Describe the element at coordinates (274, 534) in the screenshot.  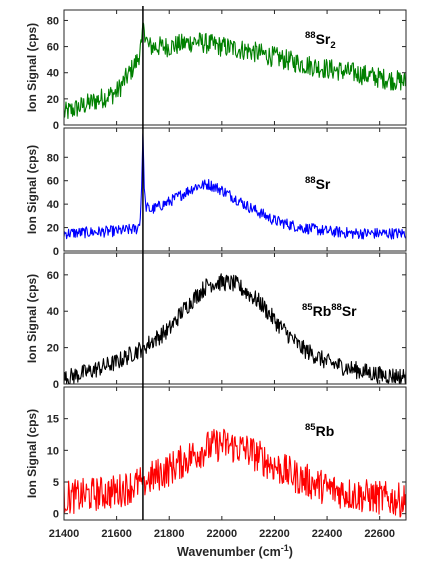
I see `x-tick-label: 22200` at that location.